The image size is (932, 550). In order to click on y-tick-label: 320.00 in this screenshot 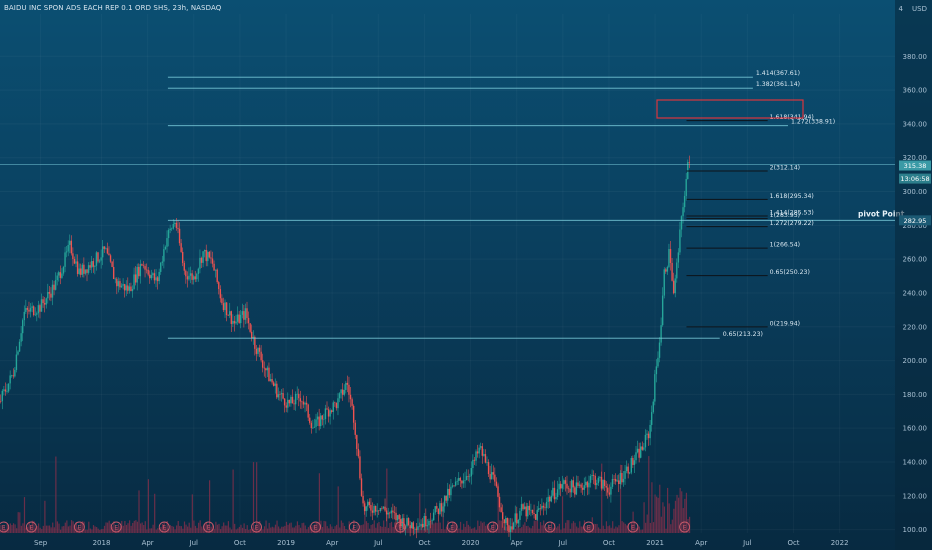, I will do `click(915, 158)`.